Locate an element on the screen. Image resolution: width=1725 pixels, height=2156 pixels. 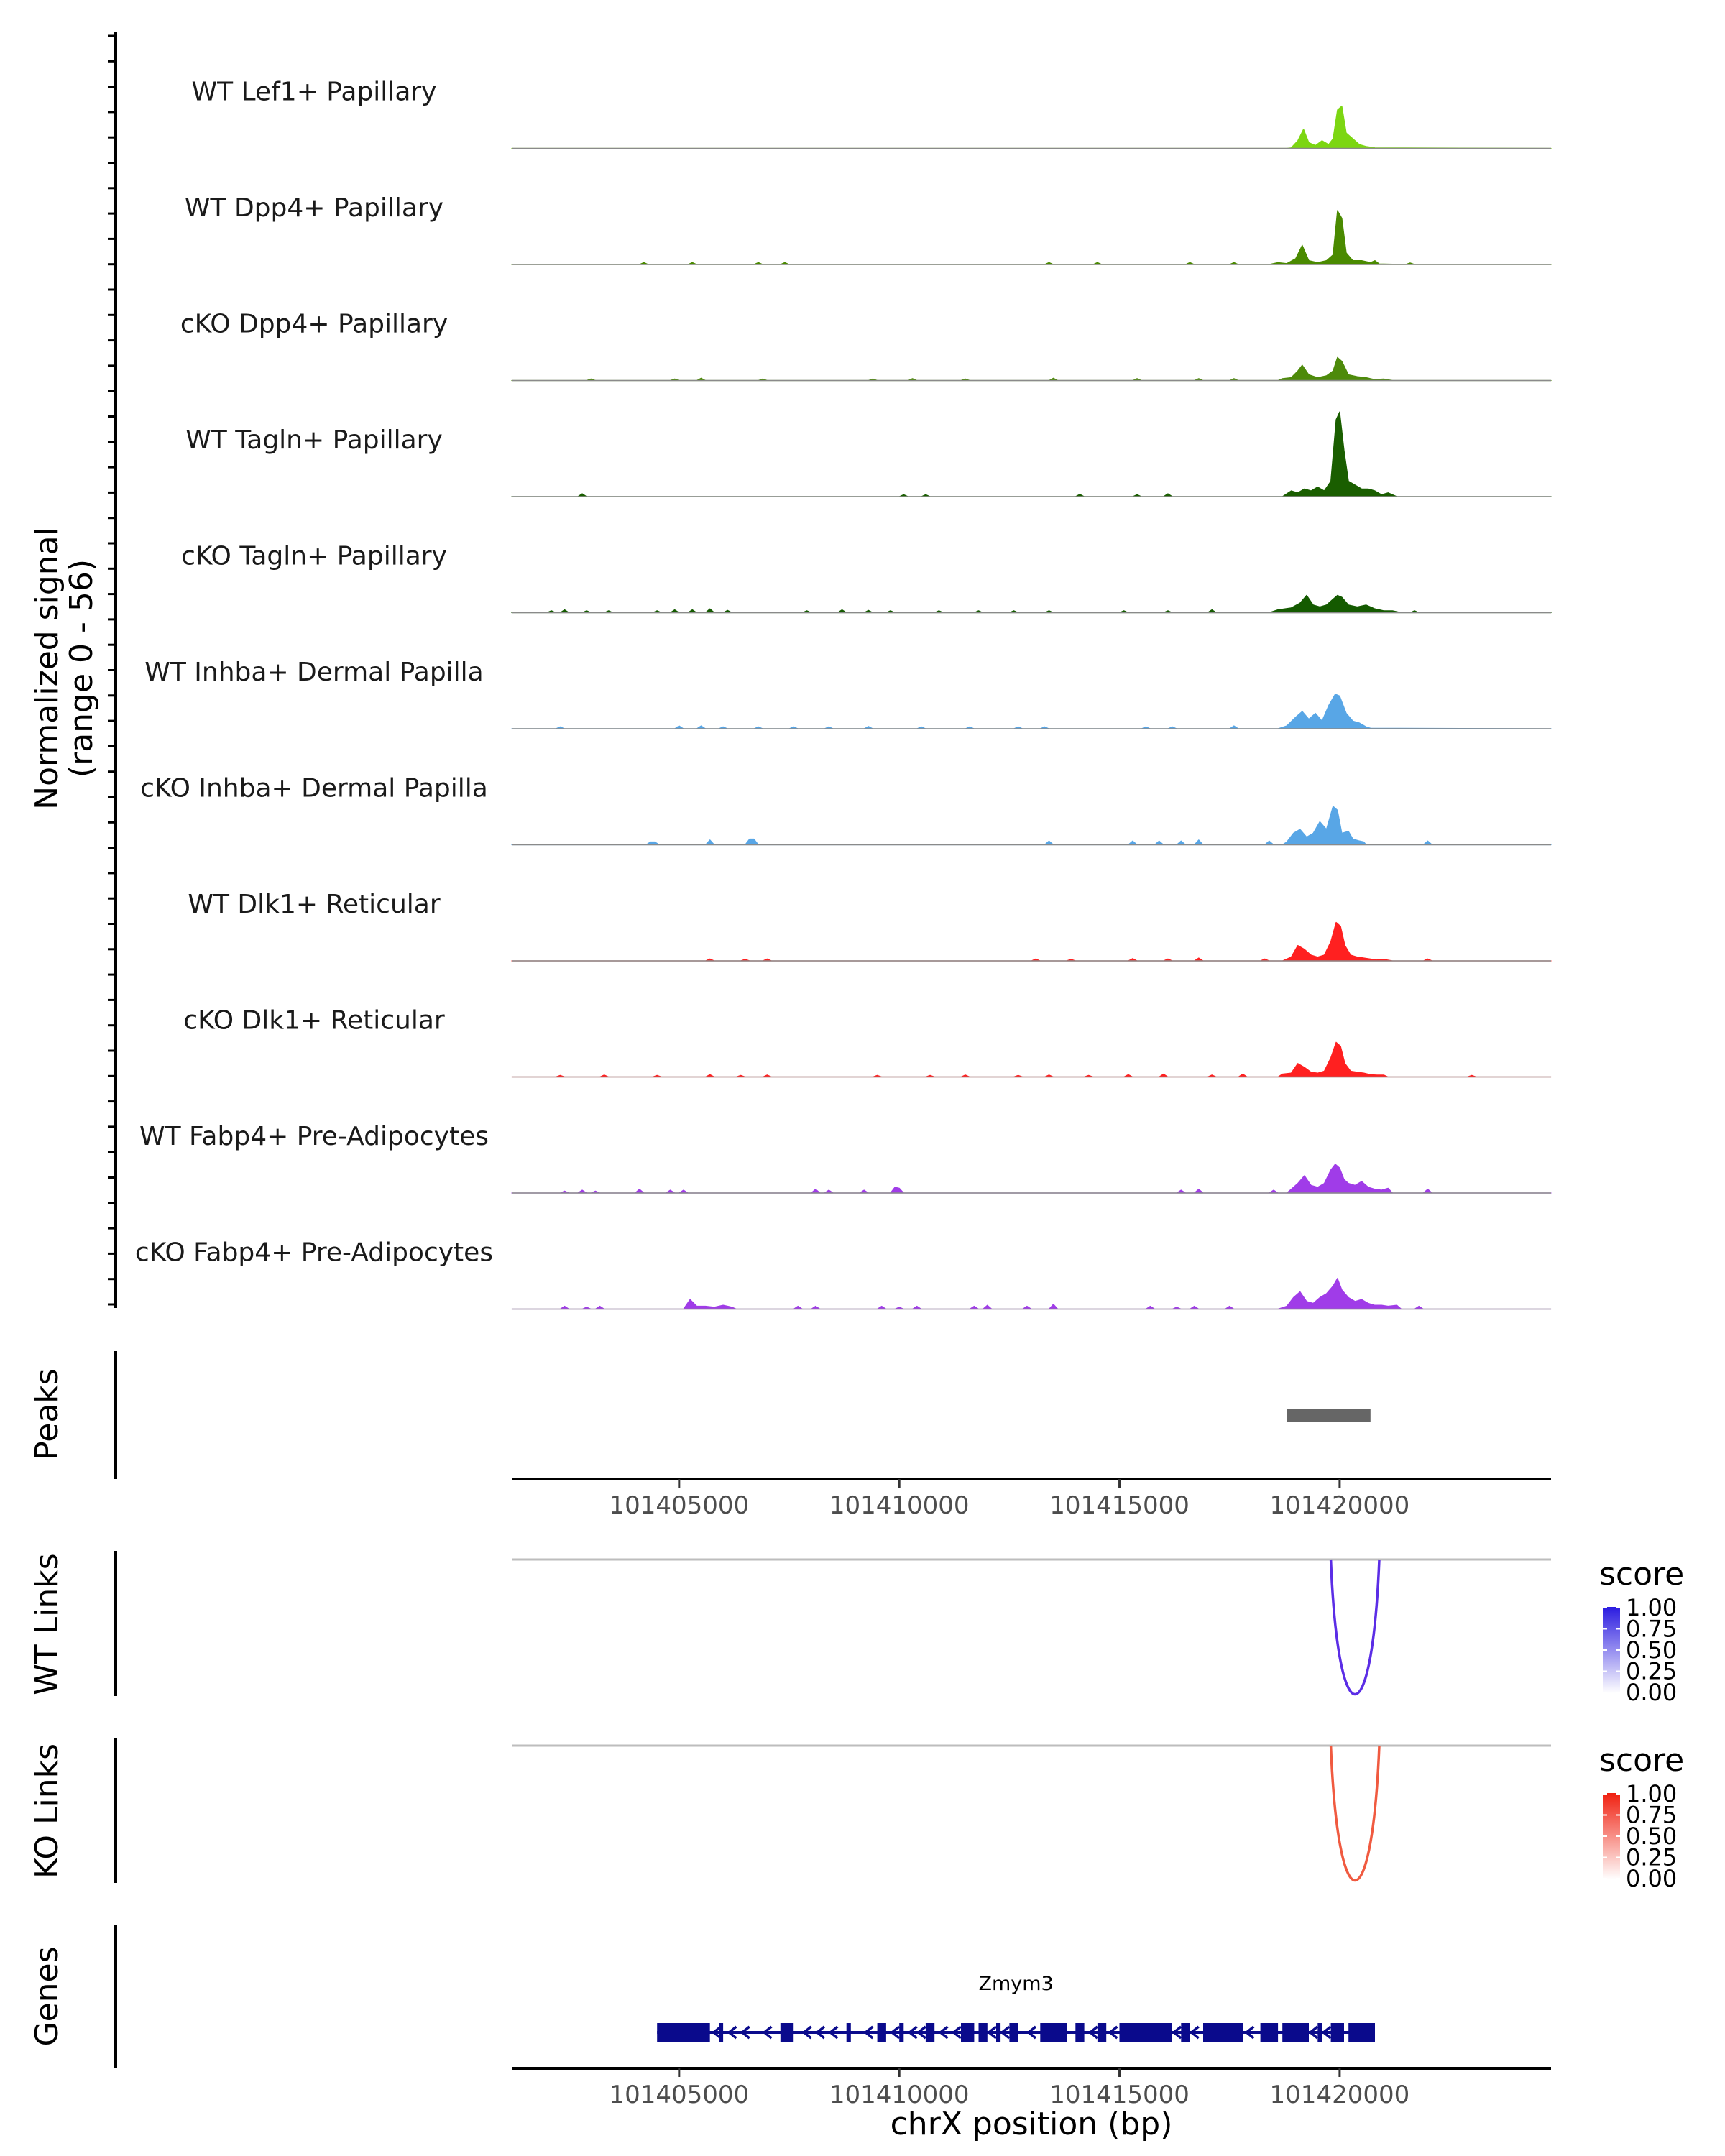
coverage-track-label: WT Fabp4+ Pre-Adipocytes is located at coordinates (314, 1136).